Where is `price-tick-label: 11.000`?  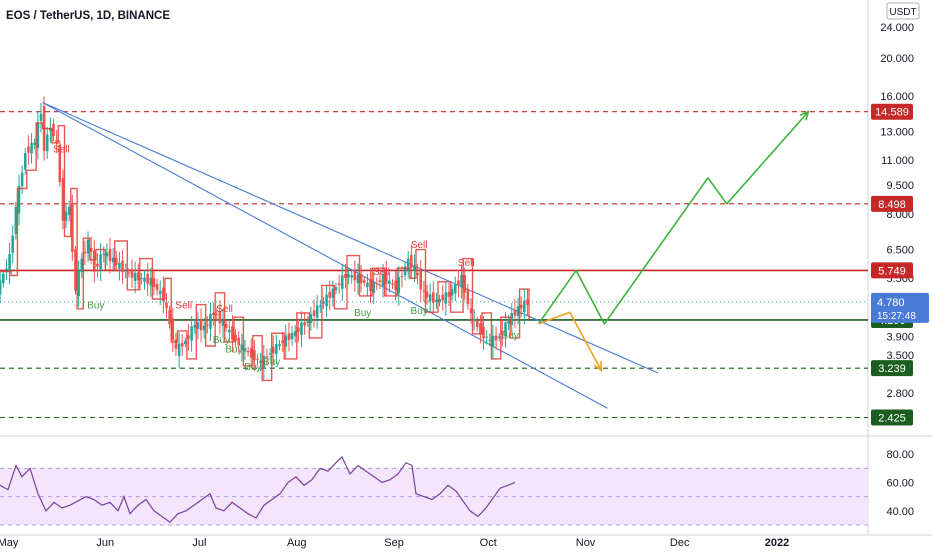 price-tick-label: 11.000 is located at coordinates (897, 161).